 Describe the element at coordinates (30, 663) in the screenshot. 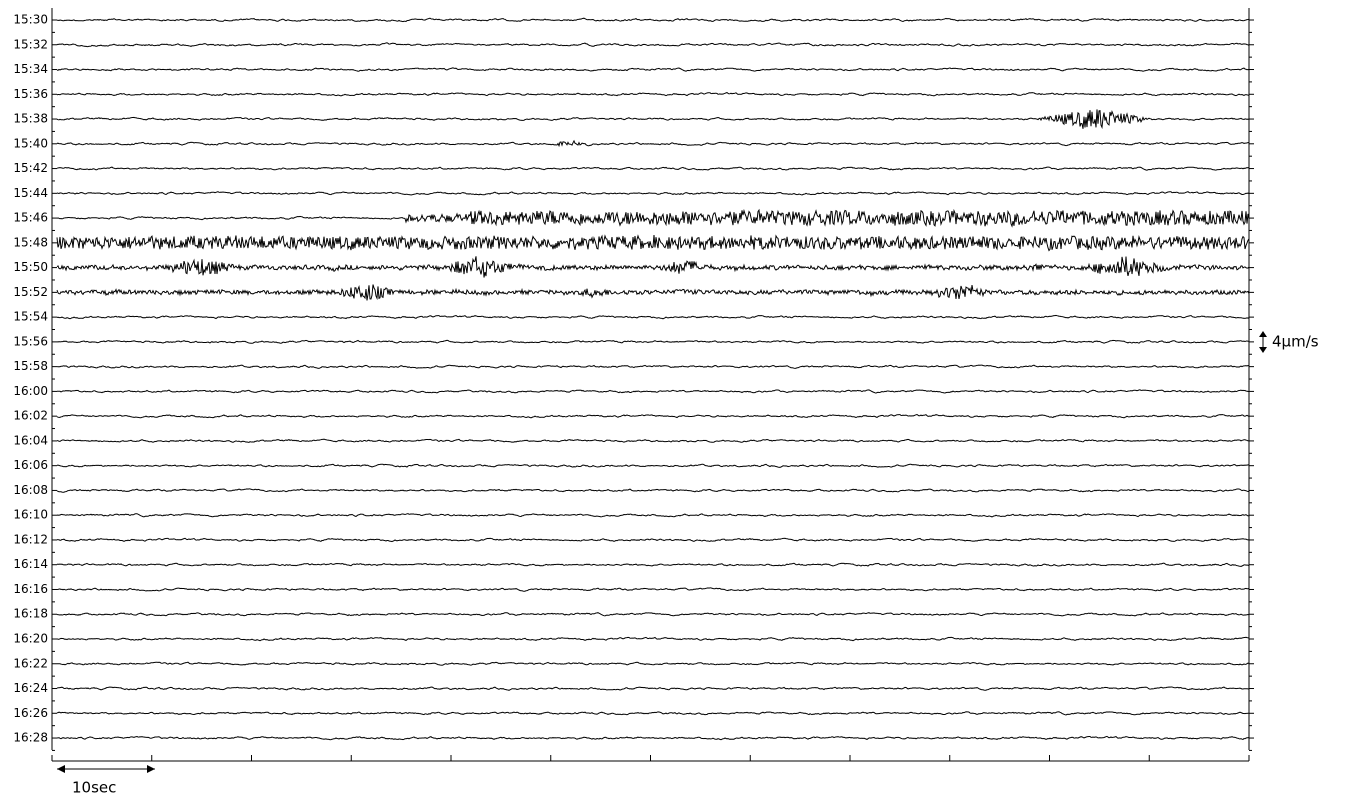

I see `row-label: 16:22` at that location.